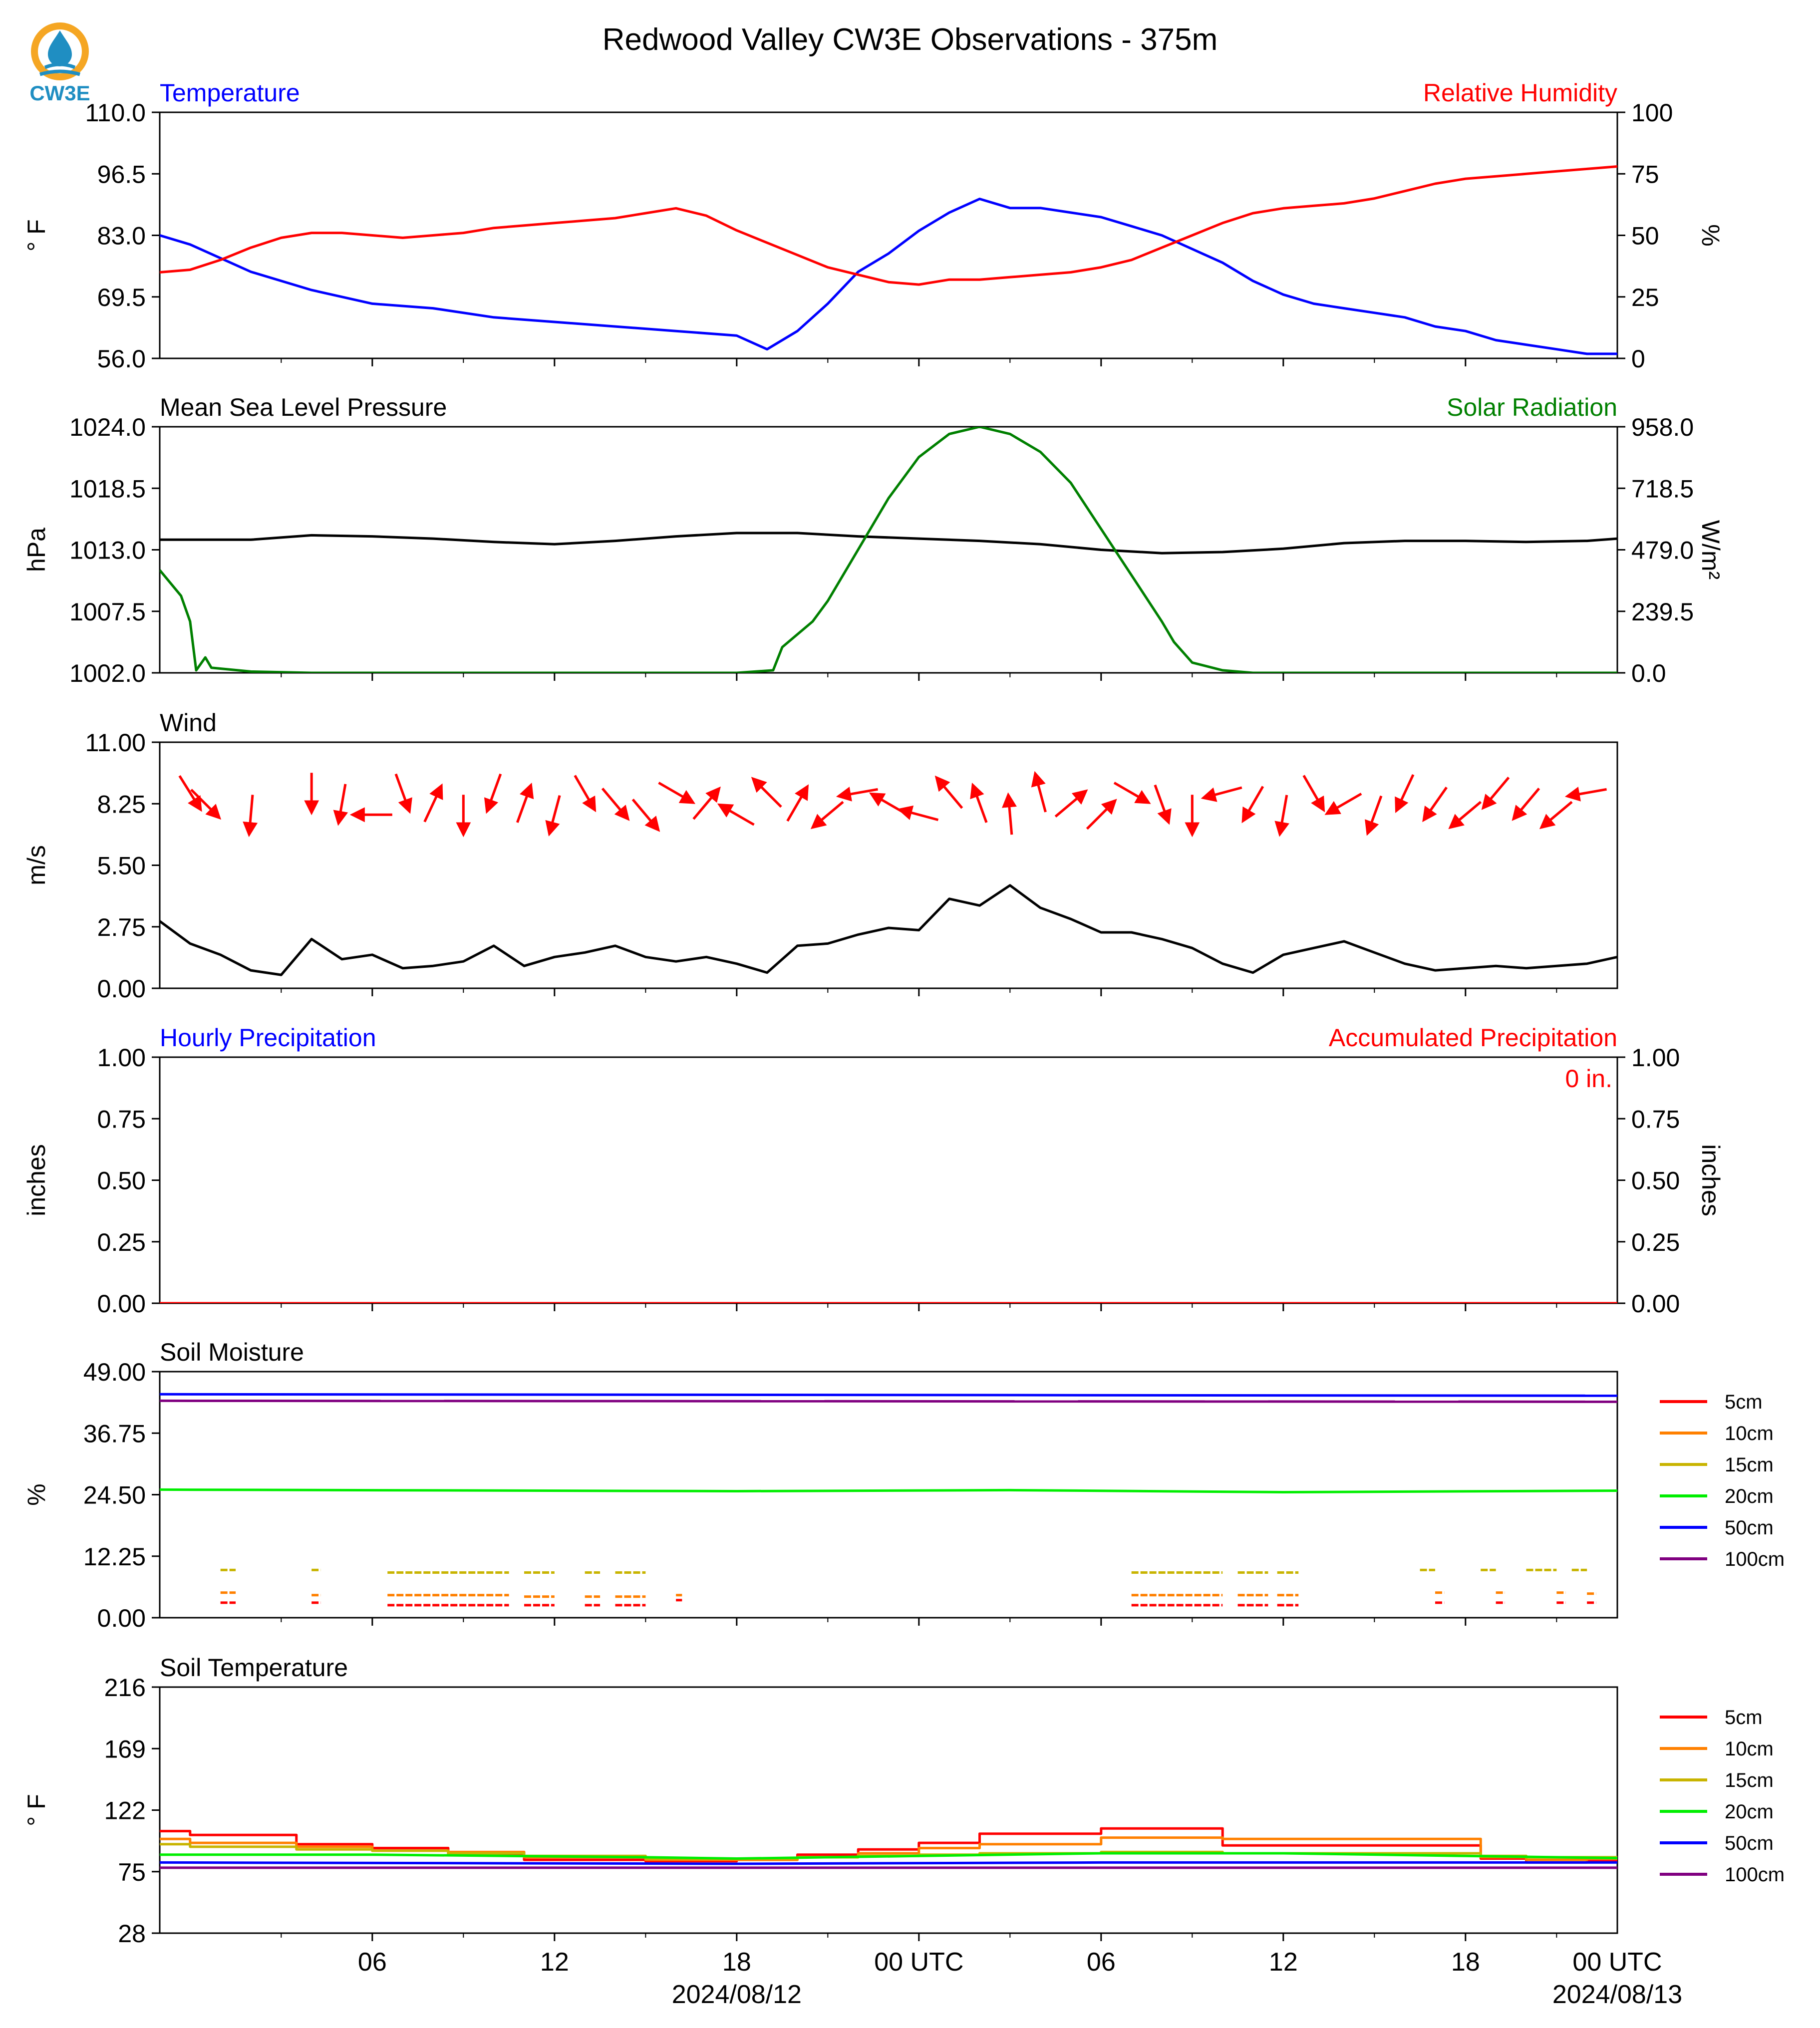 This screenshot has width=1820, height=2028. What do you see at coordinates (1662, 427) in the screenshot?
I see `y2-tick-label: 958.0` at bounding box center [1662, 427].